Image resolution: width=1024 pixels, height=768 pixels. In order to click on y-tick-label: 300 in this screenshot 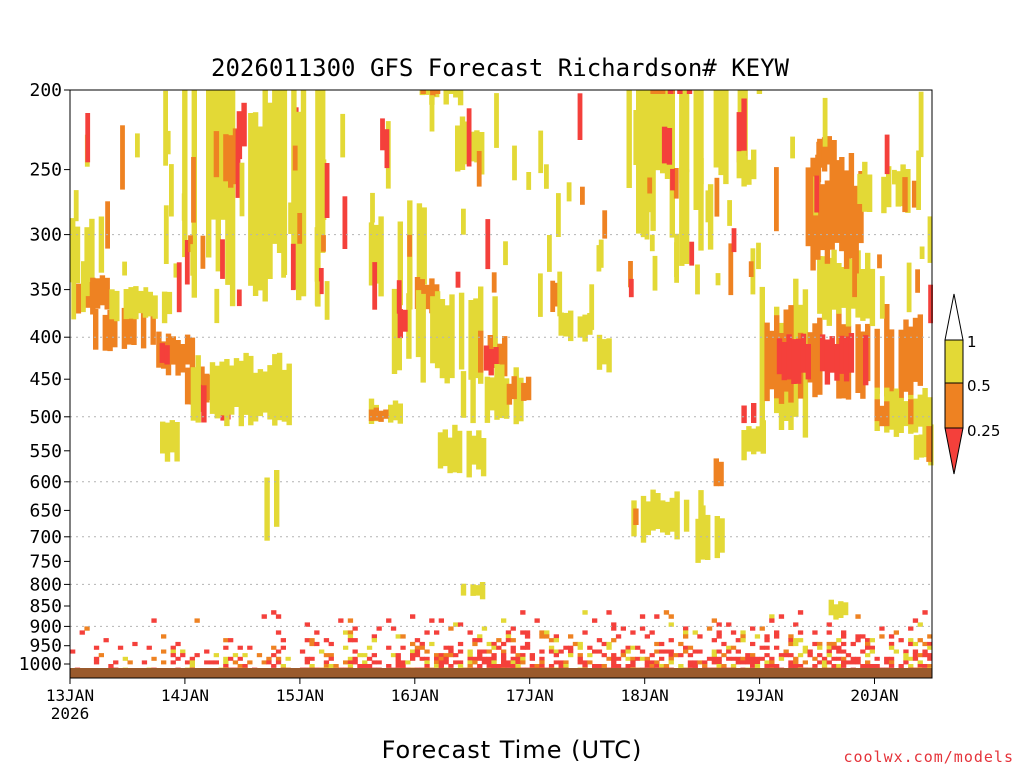, I will do `click(45, 235)`.